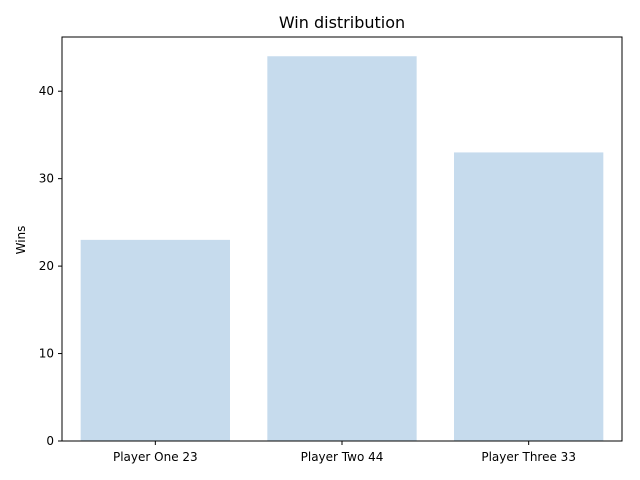 Image resolution: width=640 pixels, height=480 pixels. Describe the element at coordinates (342, 22) in the screenshot. I see `chart-title: Win distribution` at that location.